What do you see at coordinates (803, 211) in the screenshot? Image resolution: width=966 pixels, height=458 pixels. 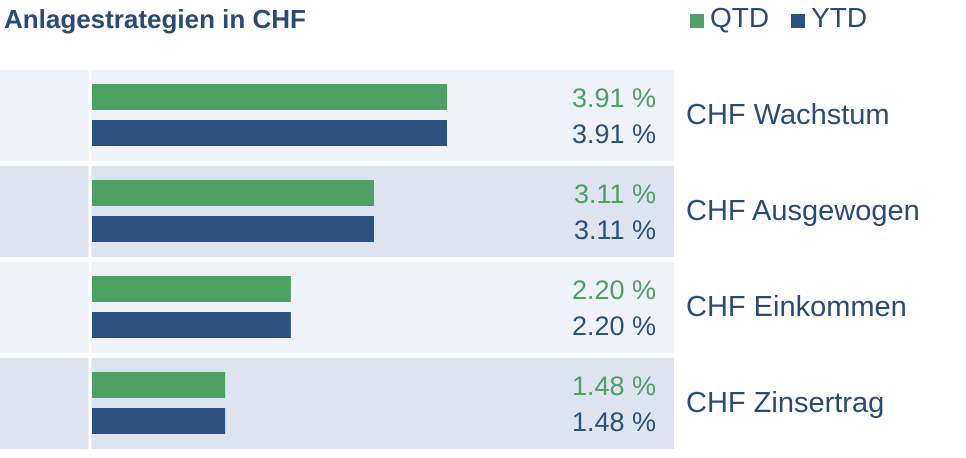 I see `category-label: CHF Ausgewogen` at bounding box center [803, 211].